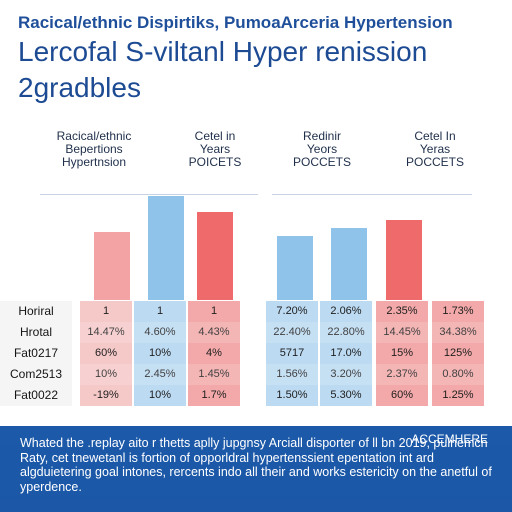 The image size is (512, 512). I want to click on table-cell: 22.80%, so click(346, 332).